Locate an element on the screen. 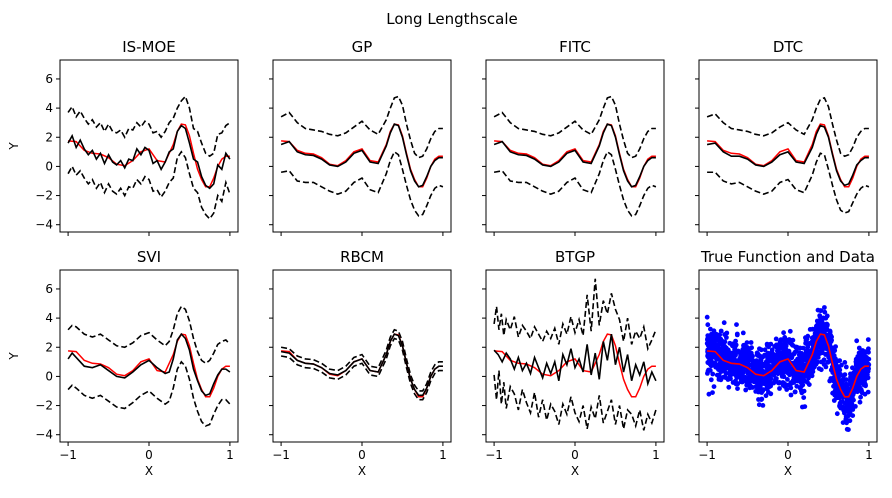 The width and height of the screenshot is (892, 498). y-tick-label: 6 is located at coordinates (49, 289).